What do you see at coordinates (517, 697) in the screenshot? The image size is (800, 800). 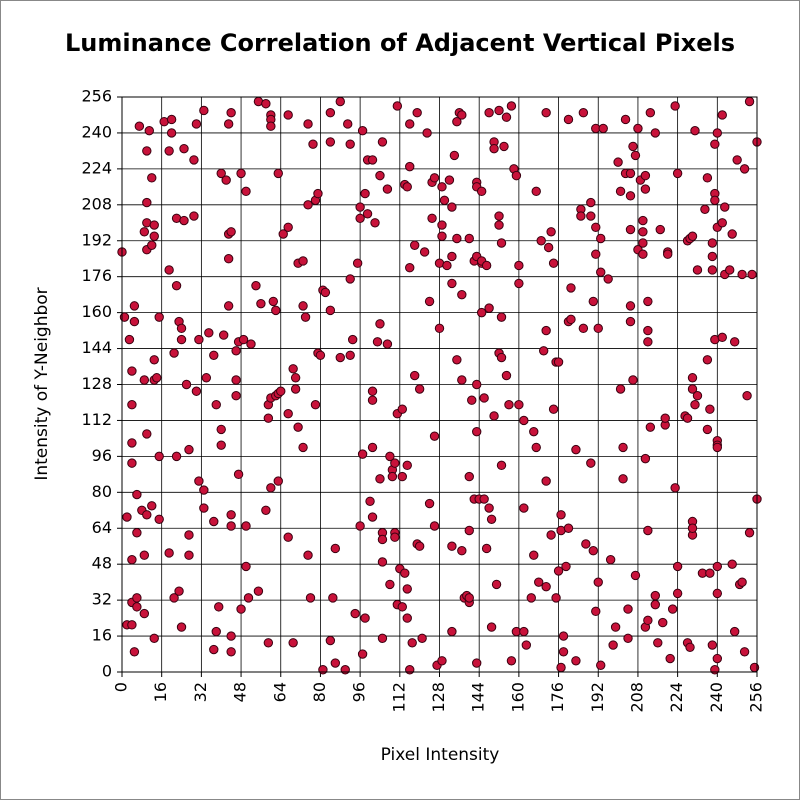 I see `x-tick-label: 160` at bounding box center [517, 697].